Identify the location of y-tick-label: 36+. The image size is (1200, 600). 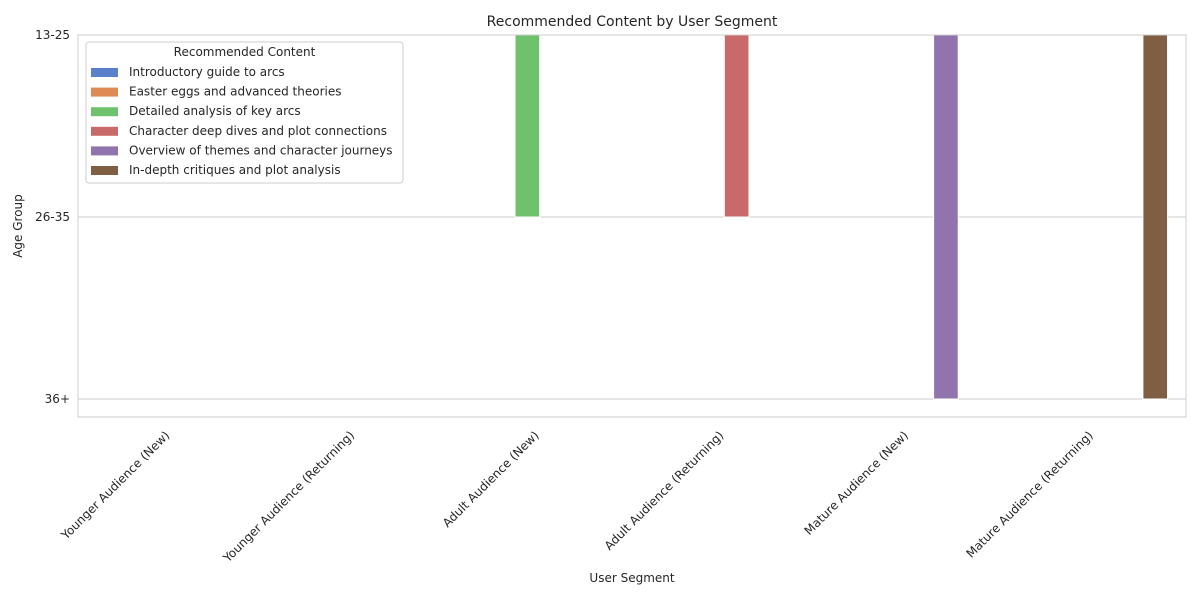
(57, 399).